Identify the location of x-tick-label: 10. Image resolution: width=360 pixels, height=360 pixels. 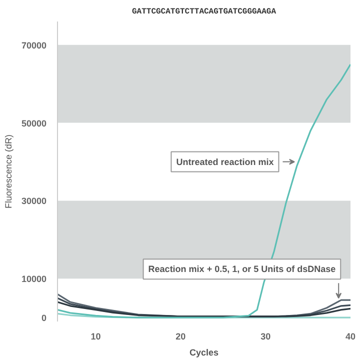
(95, 337).